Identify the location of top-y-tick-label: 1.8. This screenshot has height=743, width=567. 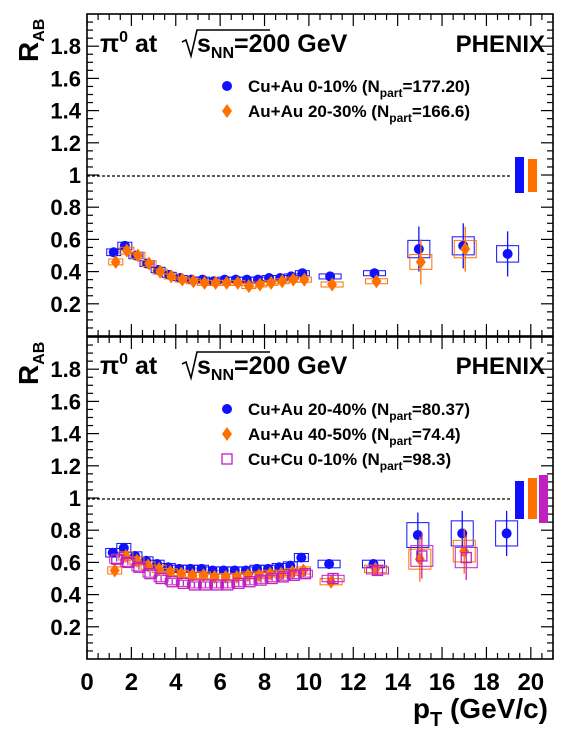
(65, 46).